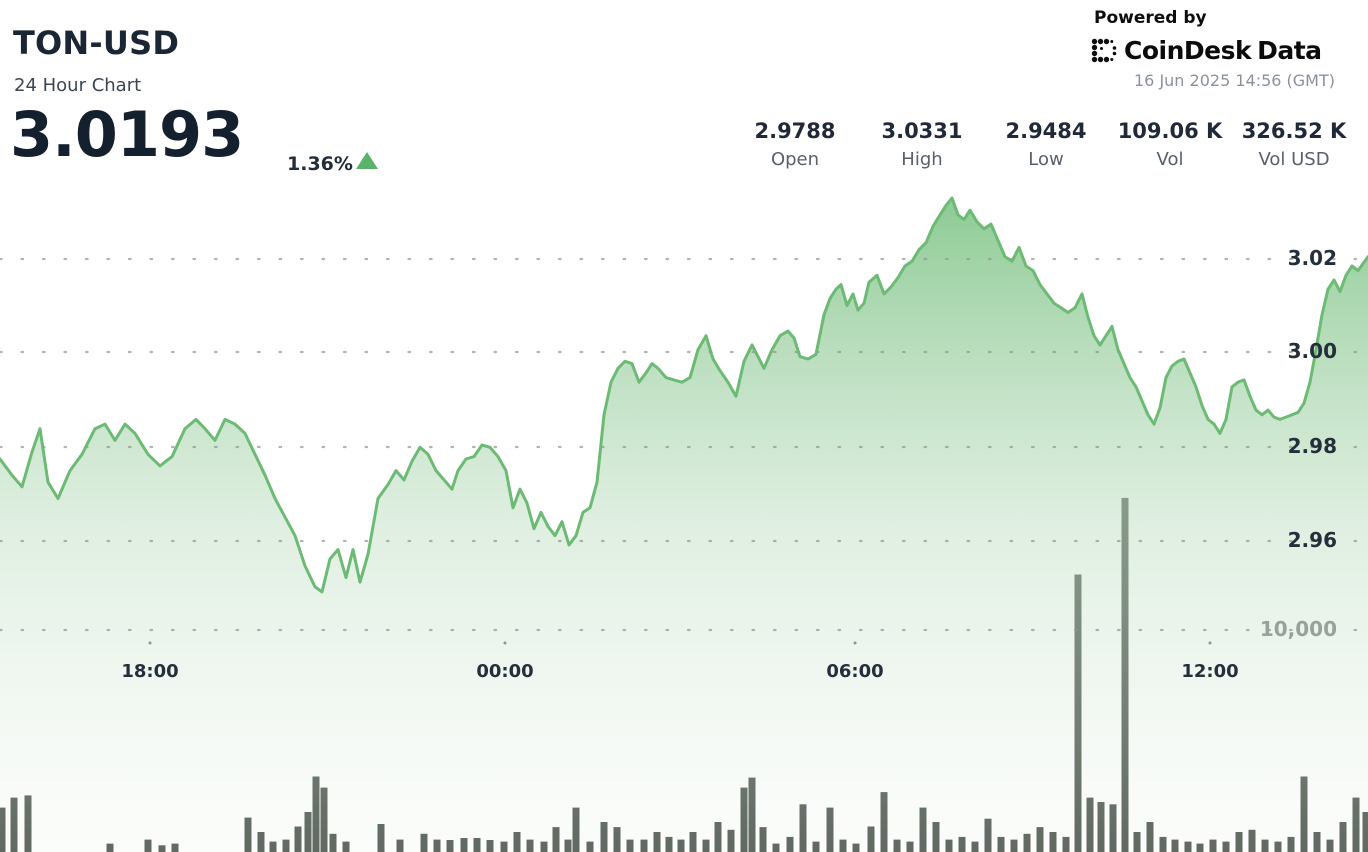 Image resolution: width=1368 pixels, height=852 pixels. I want to click on stat-vol: 109.06 K Vol, so click(1170, 145).